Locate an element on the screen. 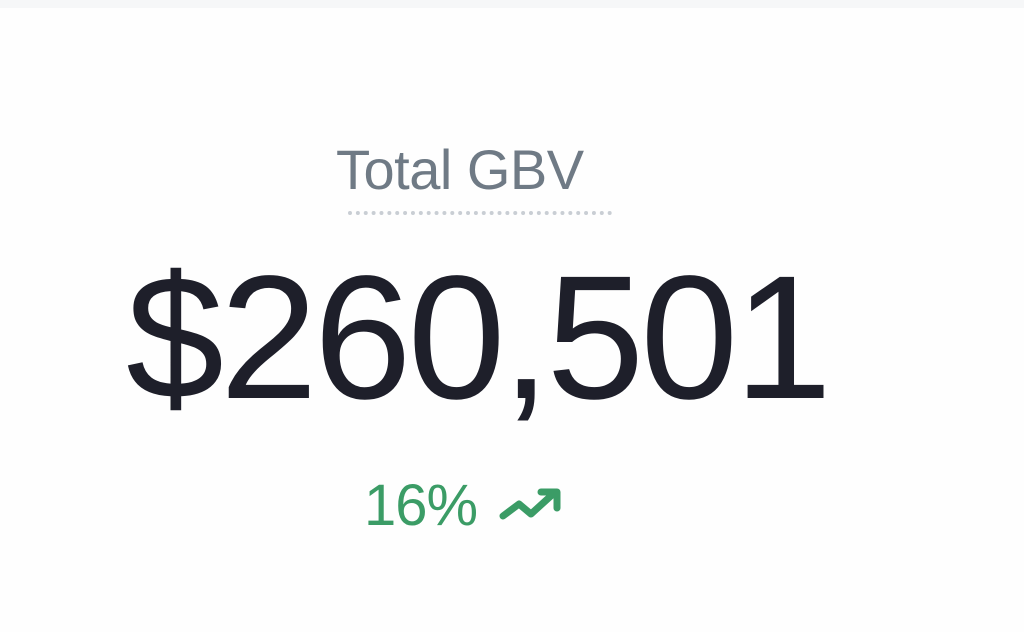 Image resolution: width=1024 pixels, height=632 pixels. top-divider is located at coordinates (512, 4).